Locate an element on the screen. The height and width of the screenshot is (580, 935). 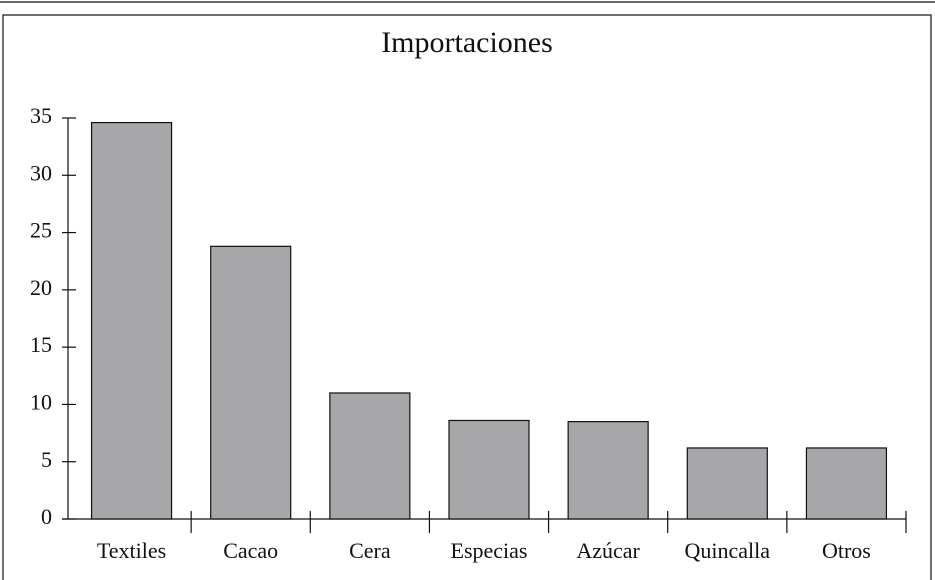
y-tick-label: 35 is located at coordinates (41, 115).